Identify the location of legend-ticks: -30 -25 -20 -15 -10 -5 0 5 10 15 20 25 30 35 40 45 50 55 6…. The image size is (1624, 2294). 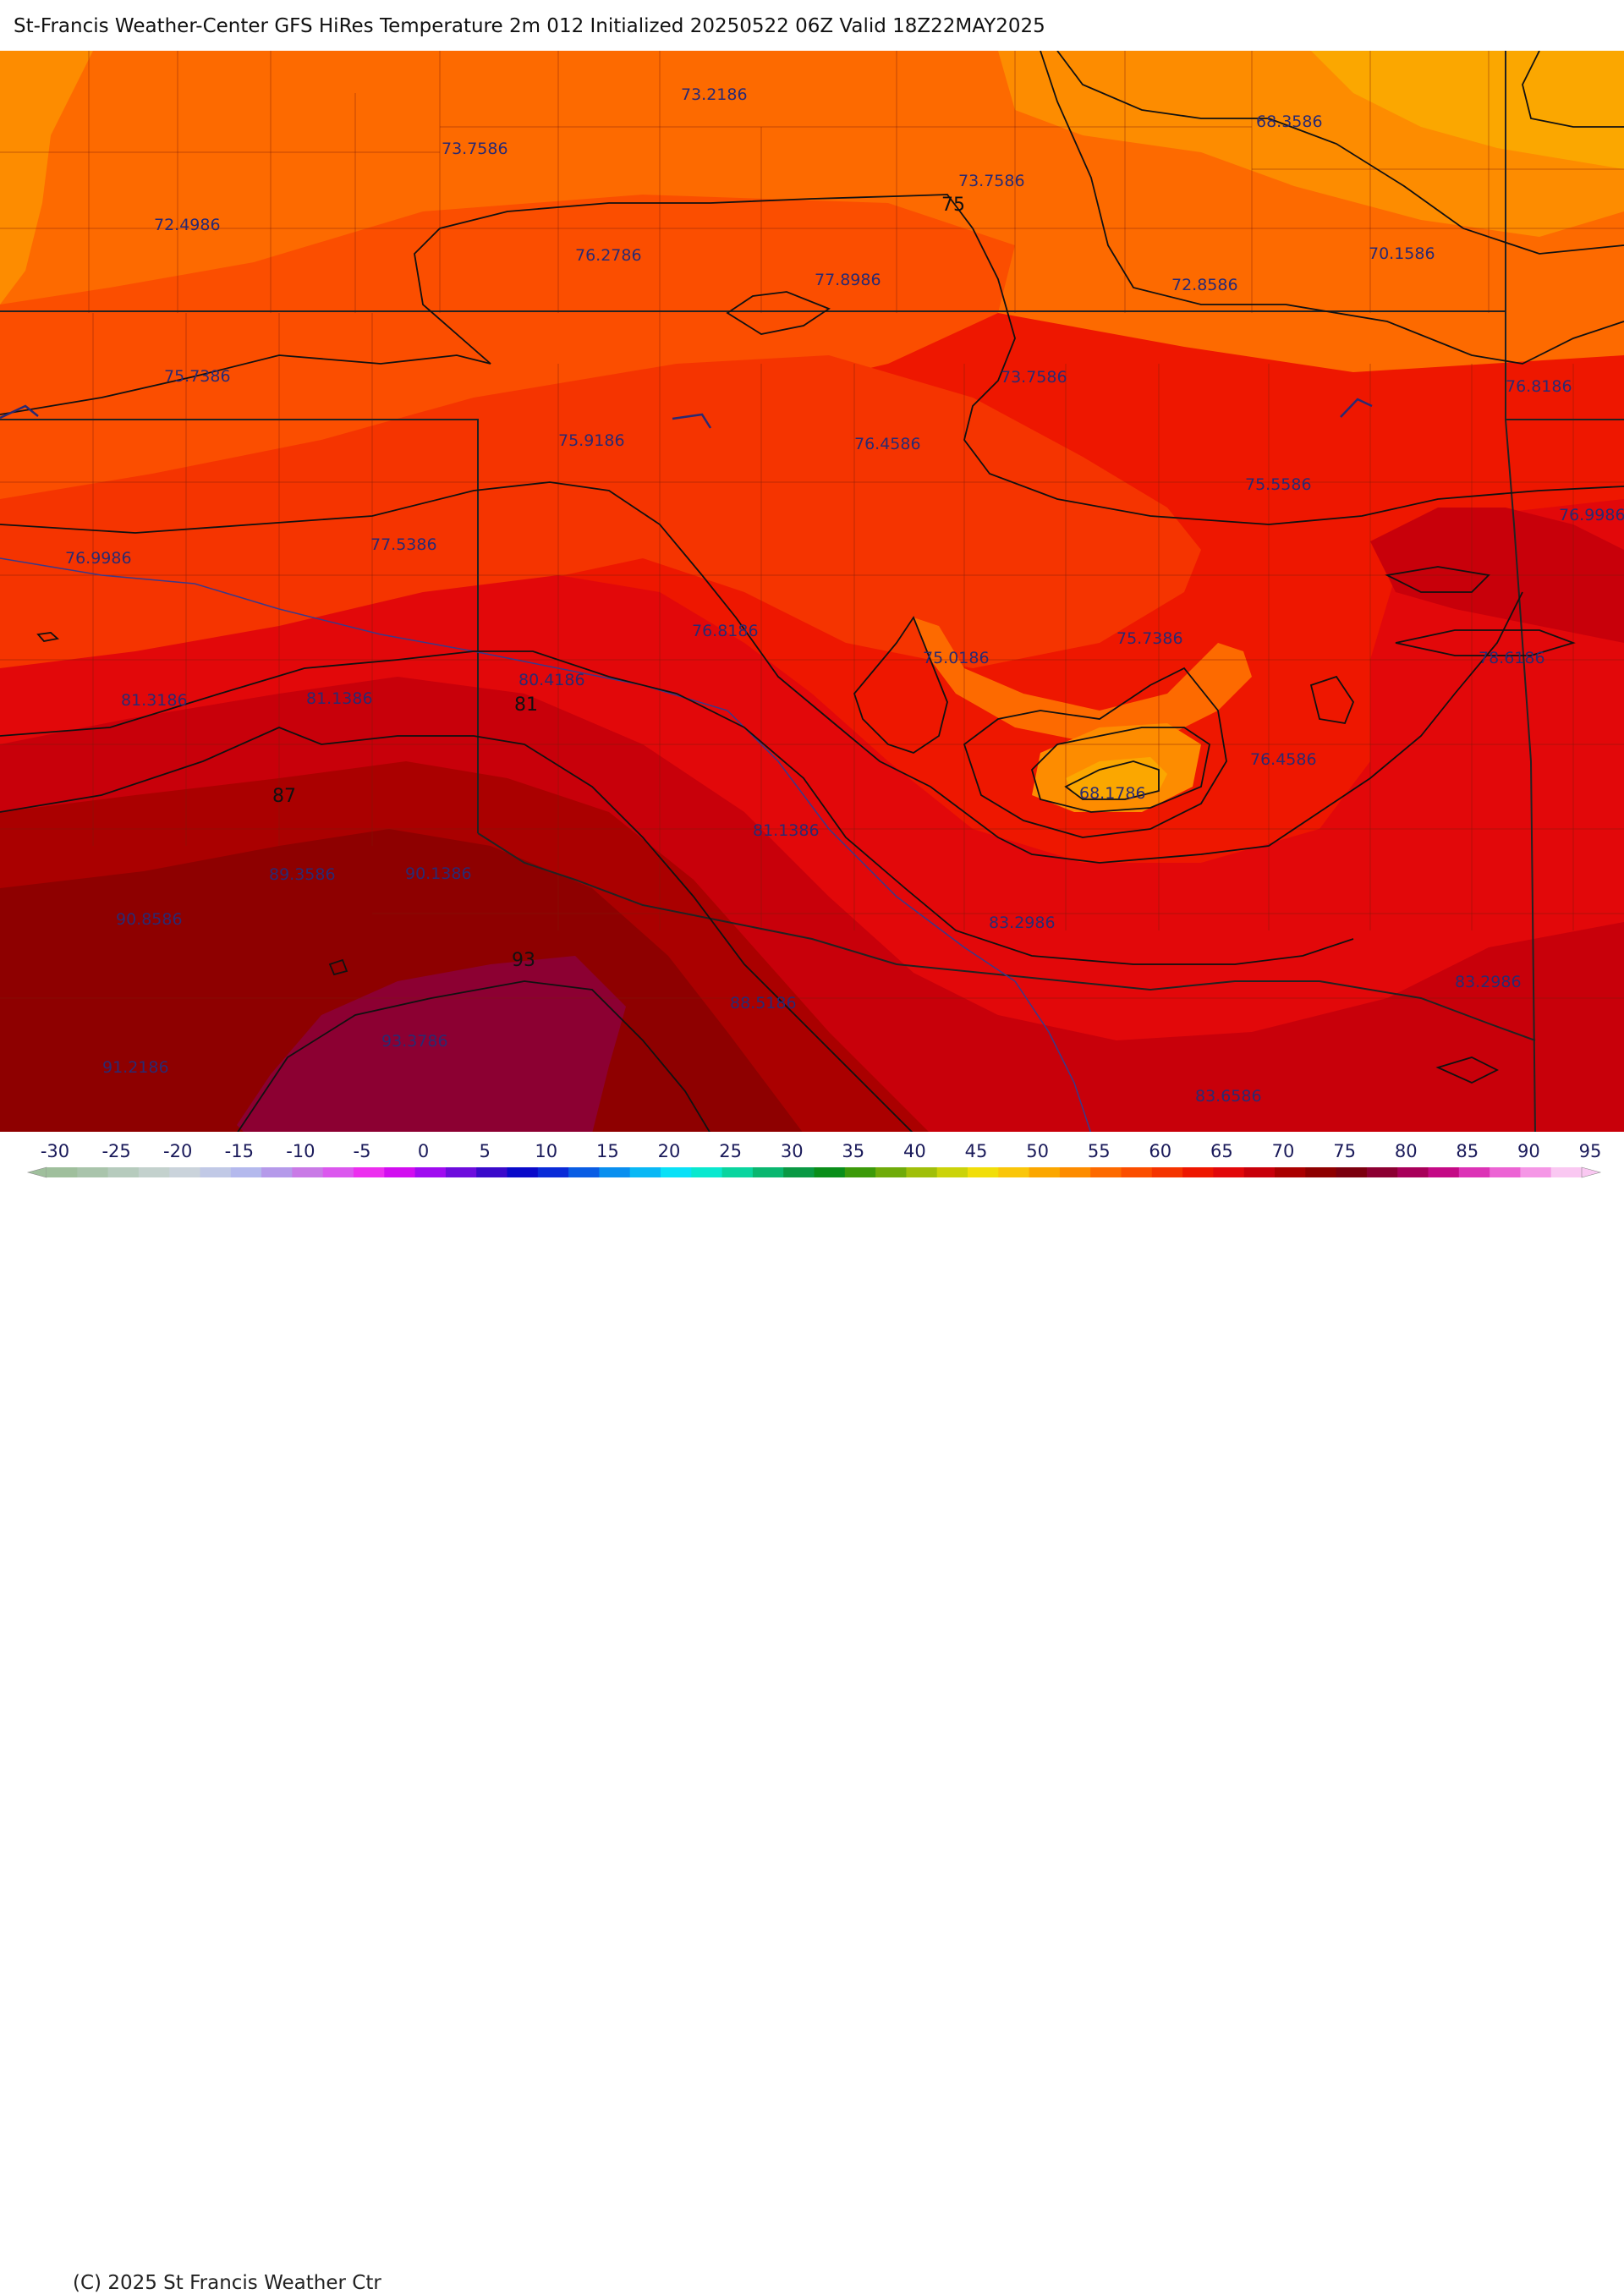
(821, 1151).